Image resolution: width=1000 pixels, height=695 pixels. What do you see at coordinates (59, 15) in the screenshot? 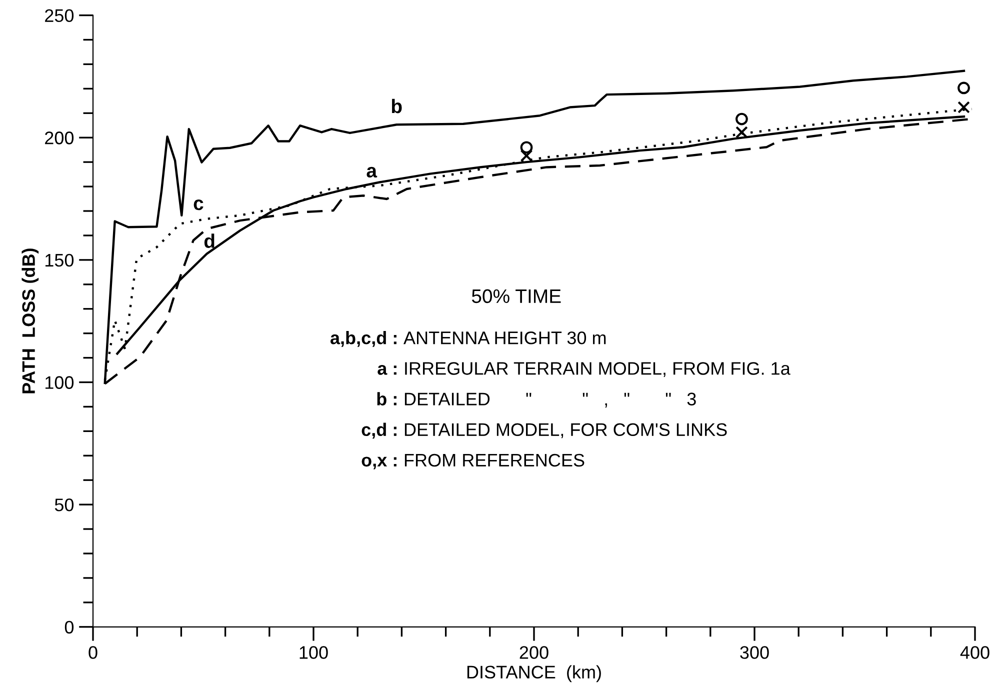
I see `y-tick-label: 250` at bounding box center [59, 15].